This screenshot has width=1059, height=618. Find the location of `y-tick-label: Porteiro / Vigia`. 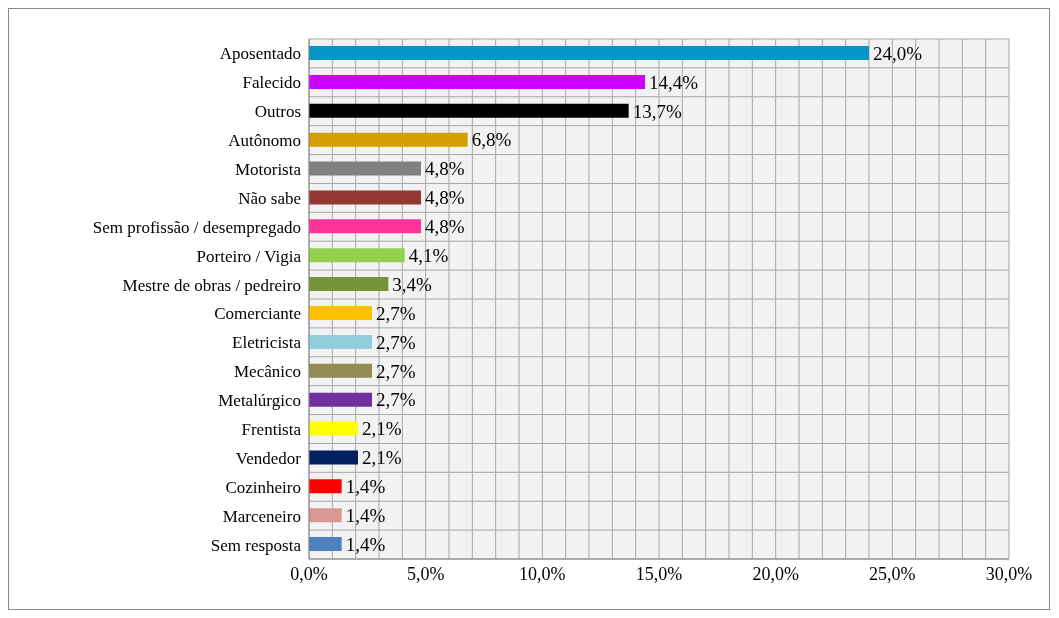

y-tick-label: Porteiro / Vigia is located at coordinates (249, 256).